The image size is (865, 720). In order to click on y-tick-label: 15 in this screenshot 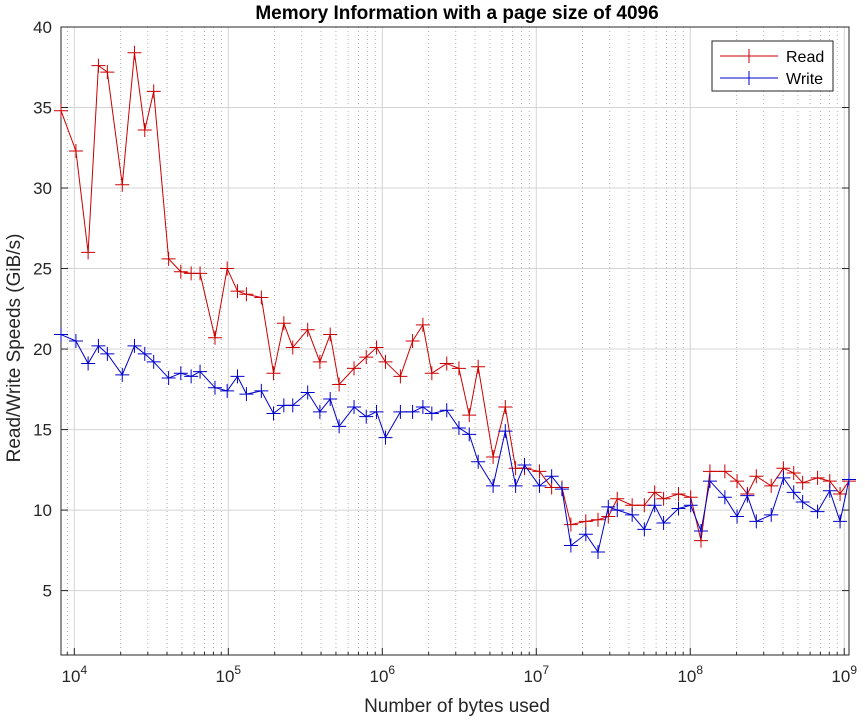, I will do `click(42, 430)`.